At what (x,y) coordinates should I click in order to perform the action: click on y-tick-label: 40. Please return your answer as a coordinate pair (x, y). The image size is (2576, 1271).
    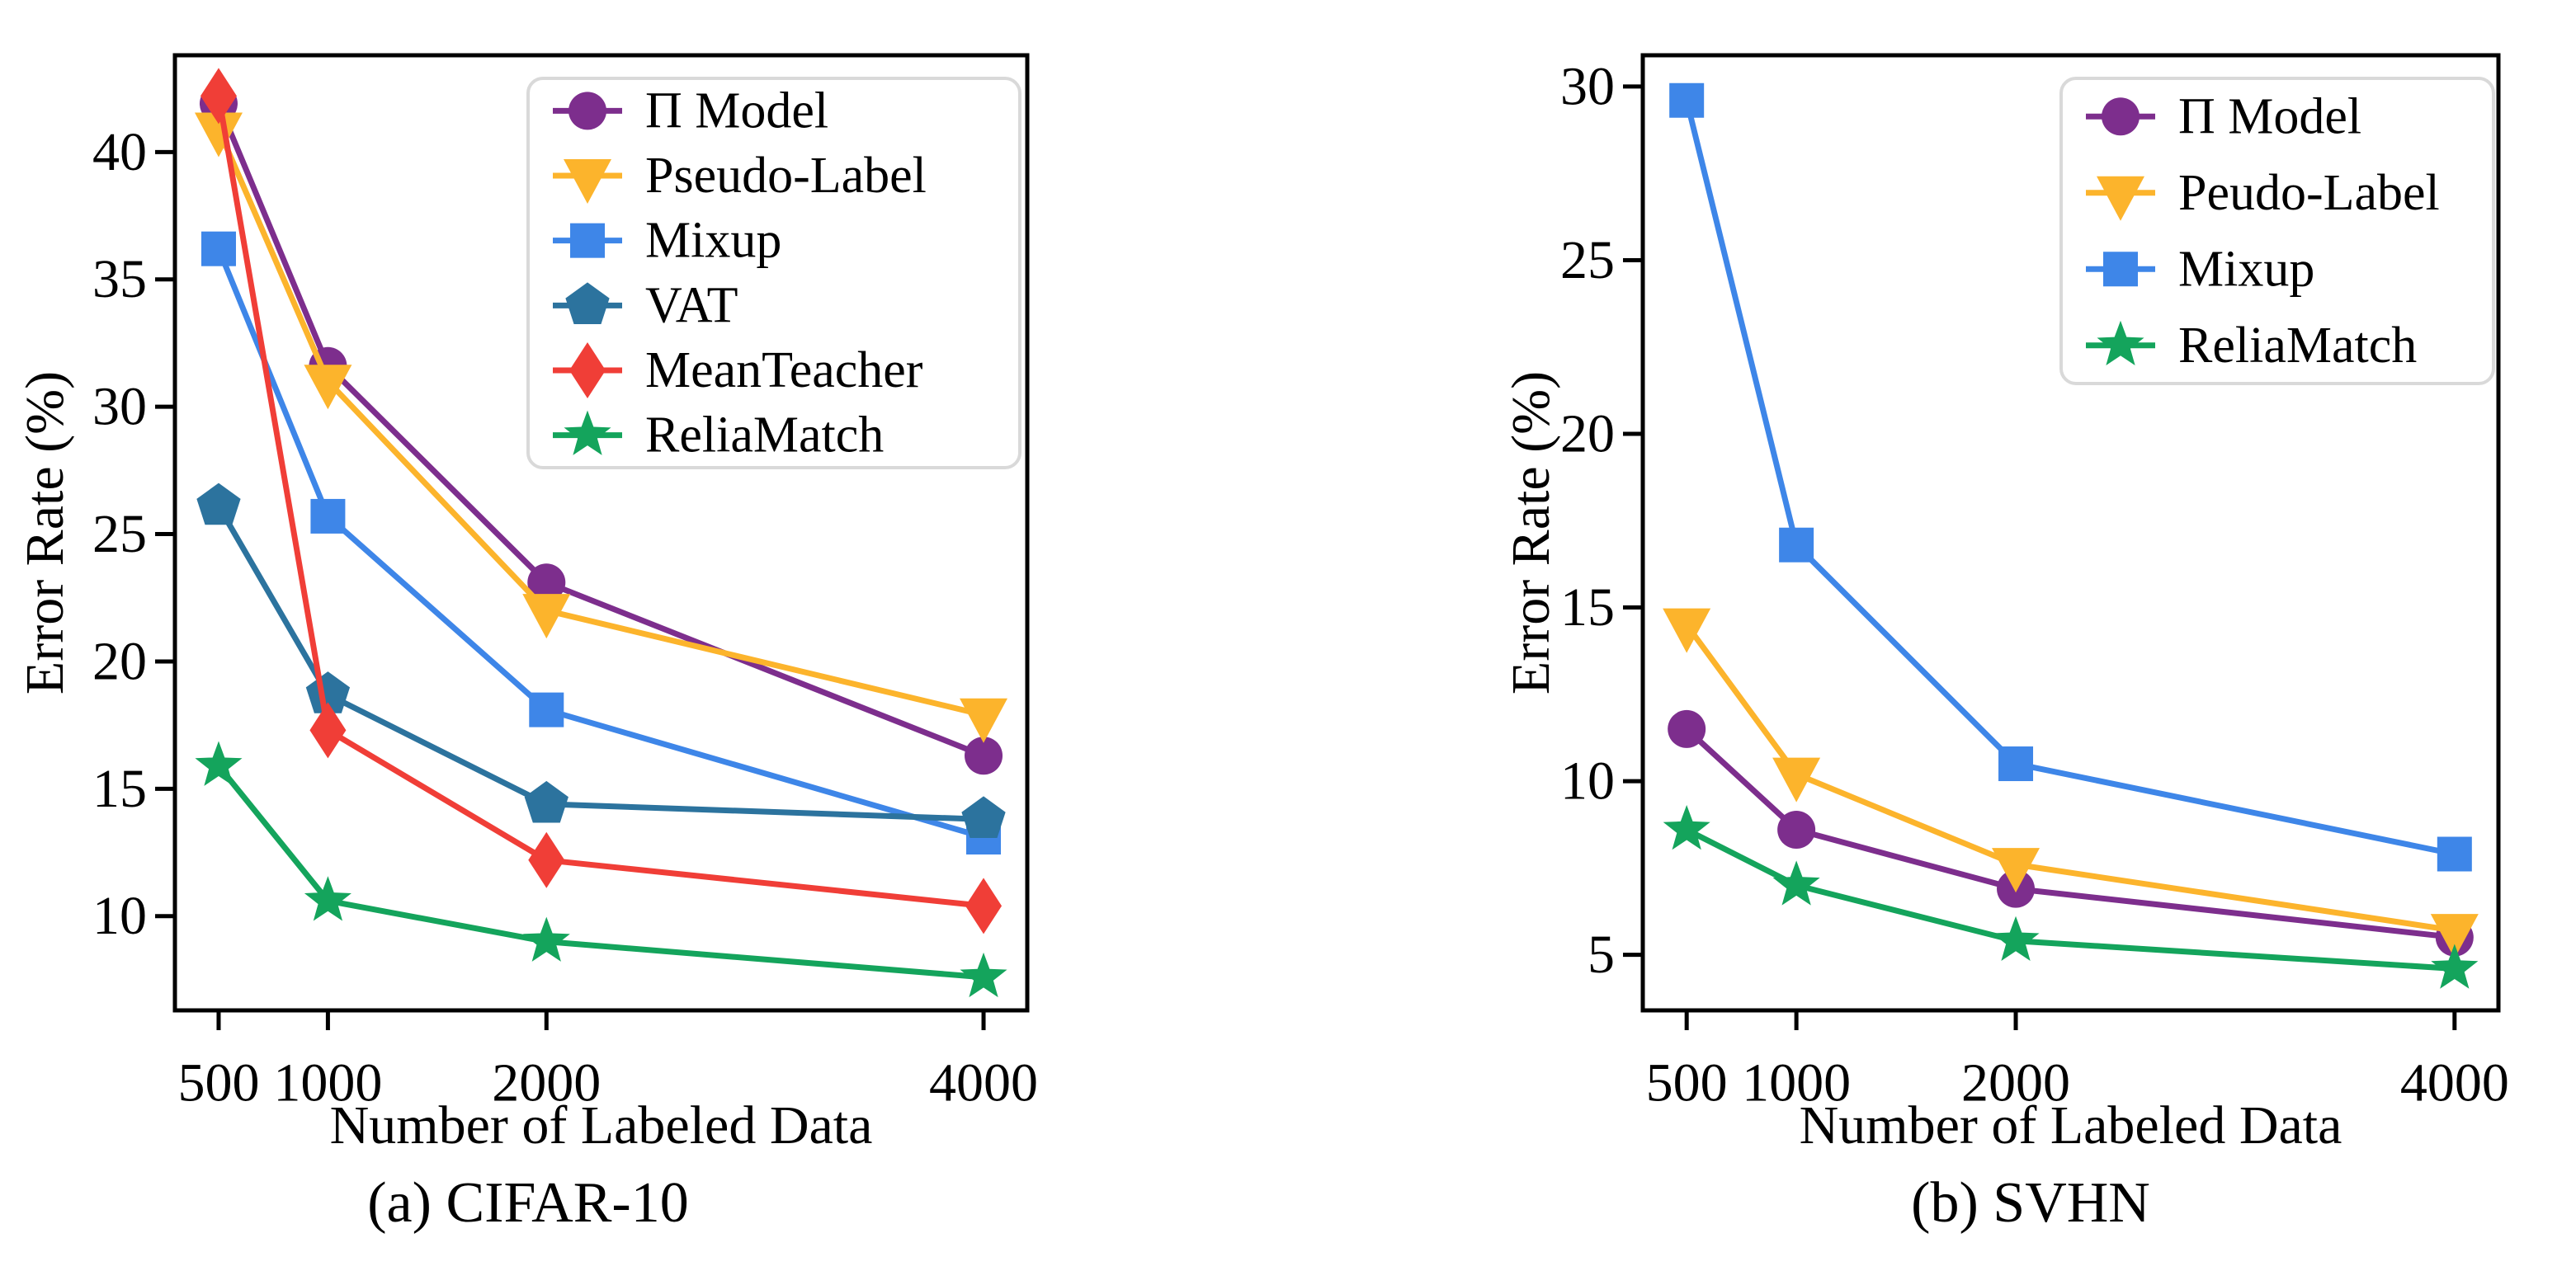
    Looking at the image, I should click on (120, 152).